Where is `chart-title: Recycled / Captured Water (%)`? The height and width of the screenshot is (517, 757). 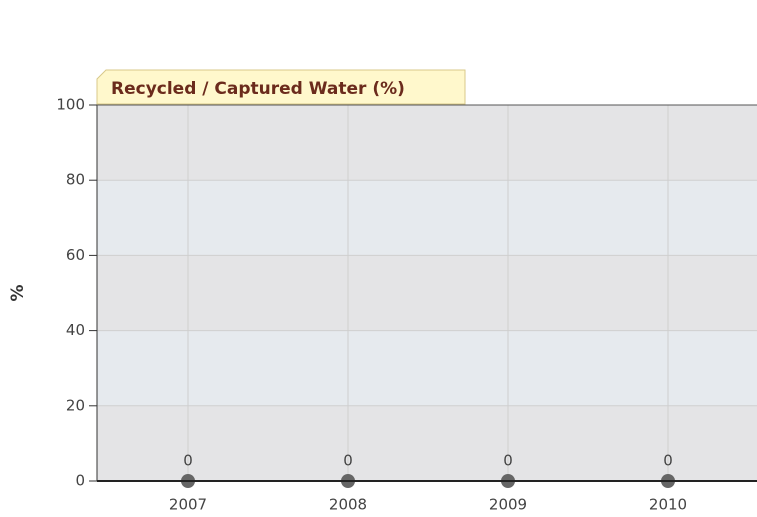 chart-title: Recycled / Captured Water (%) is located at coordinates (258, 89).